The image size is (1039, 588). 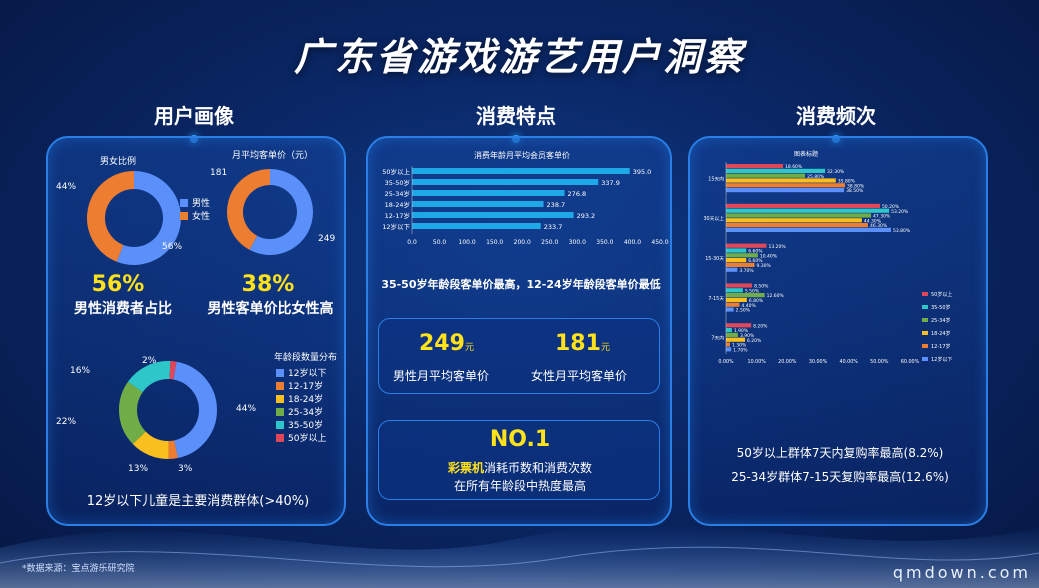 I want to click on age-legend-item: 12岁以下, so click(x=301, y=372).